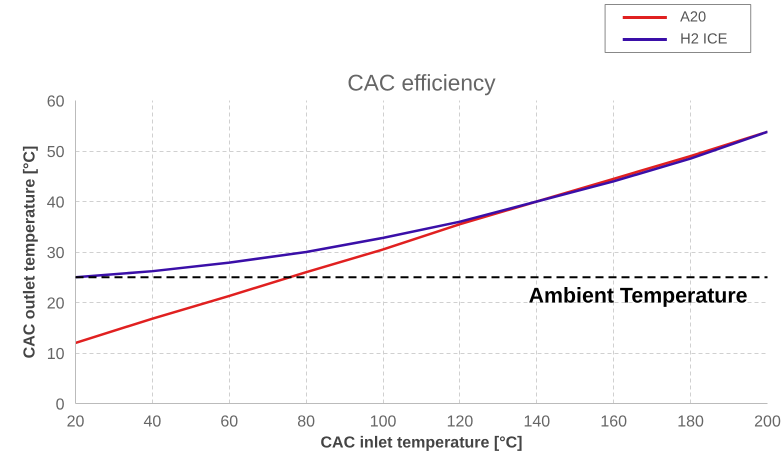  I want to click on x-tick-label: 200, so click(767, 422).